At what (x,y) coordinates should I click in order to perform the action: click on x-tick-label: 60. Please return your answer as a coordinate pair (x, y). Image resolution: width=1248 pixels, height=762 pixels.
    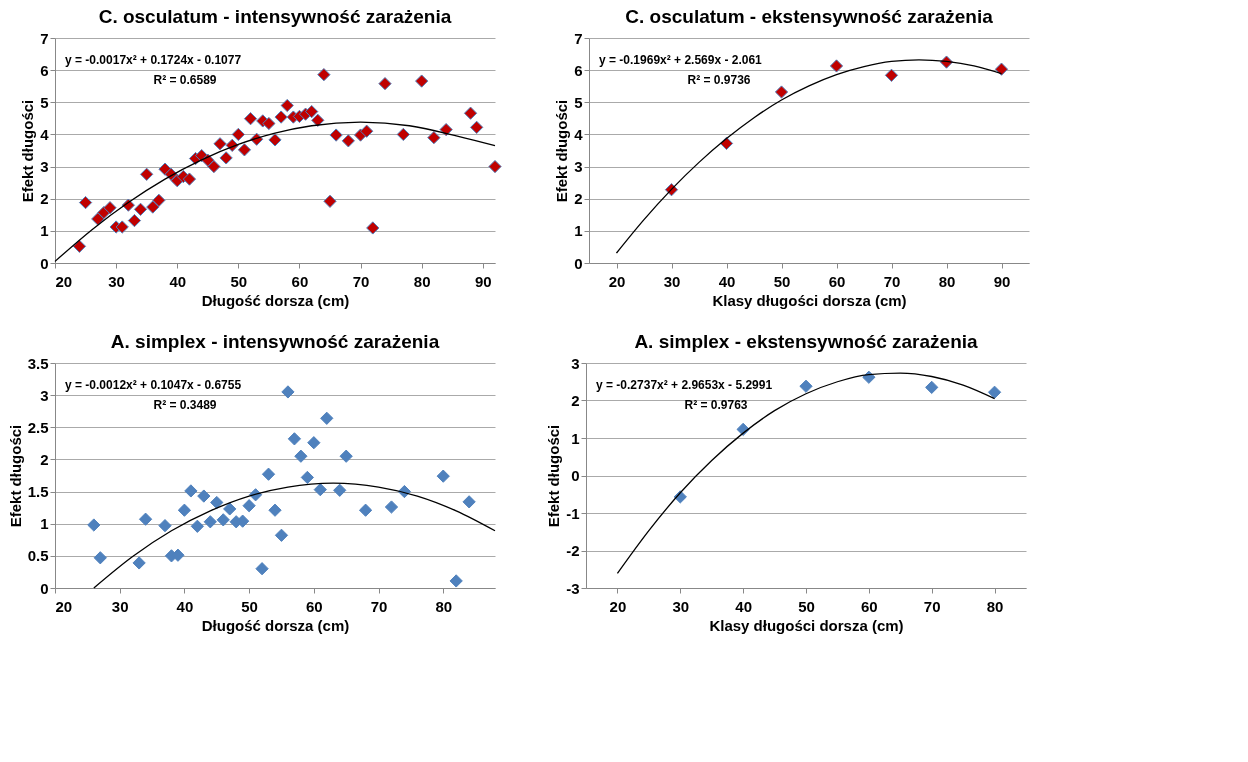
    Looking at the image, I should click on (314, 606).